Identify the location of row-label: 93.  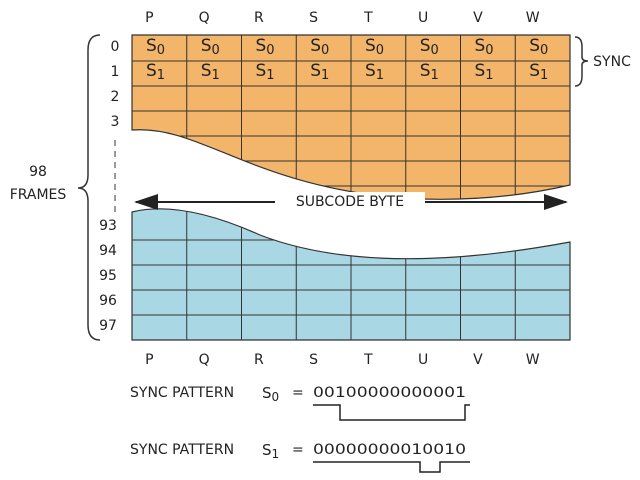
(108, 226).